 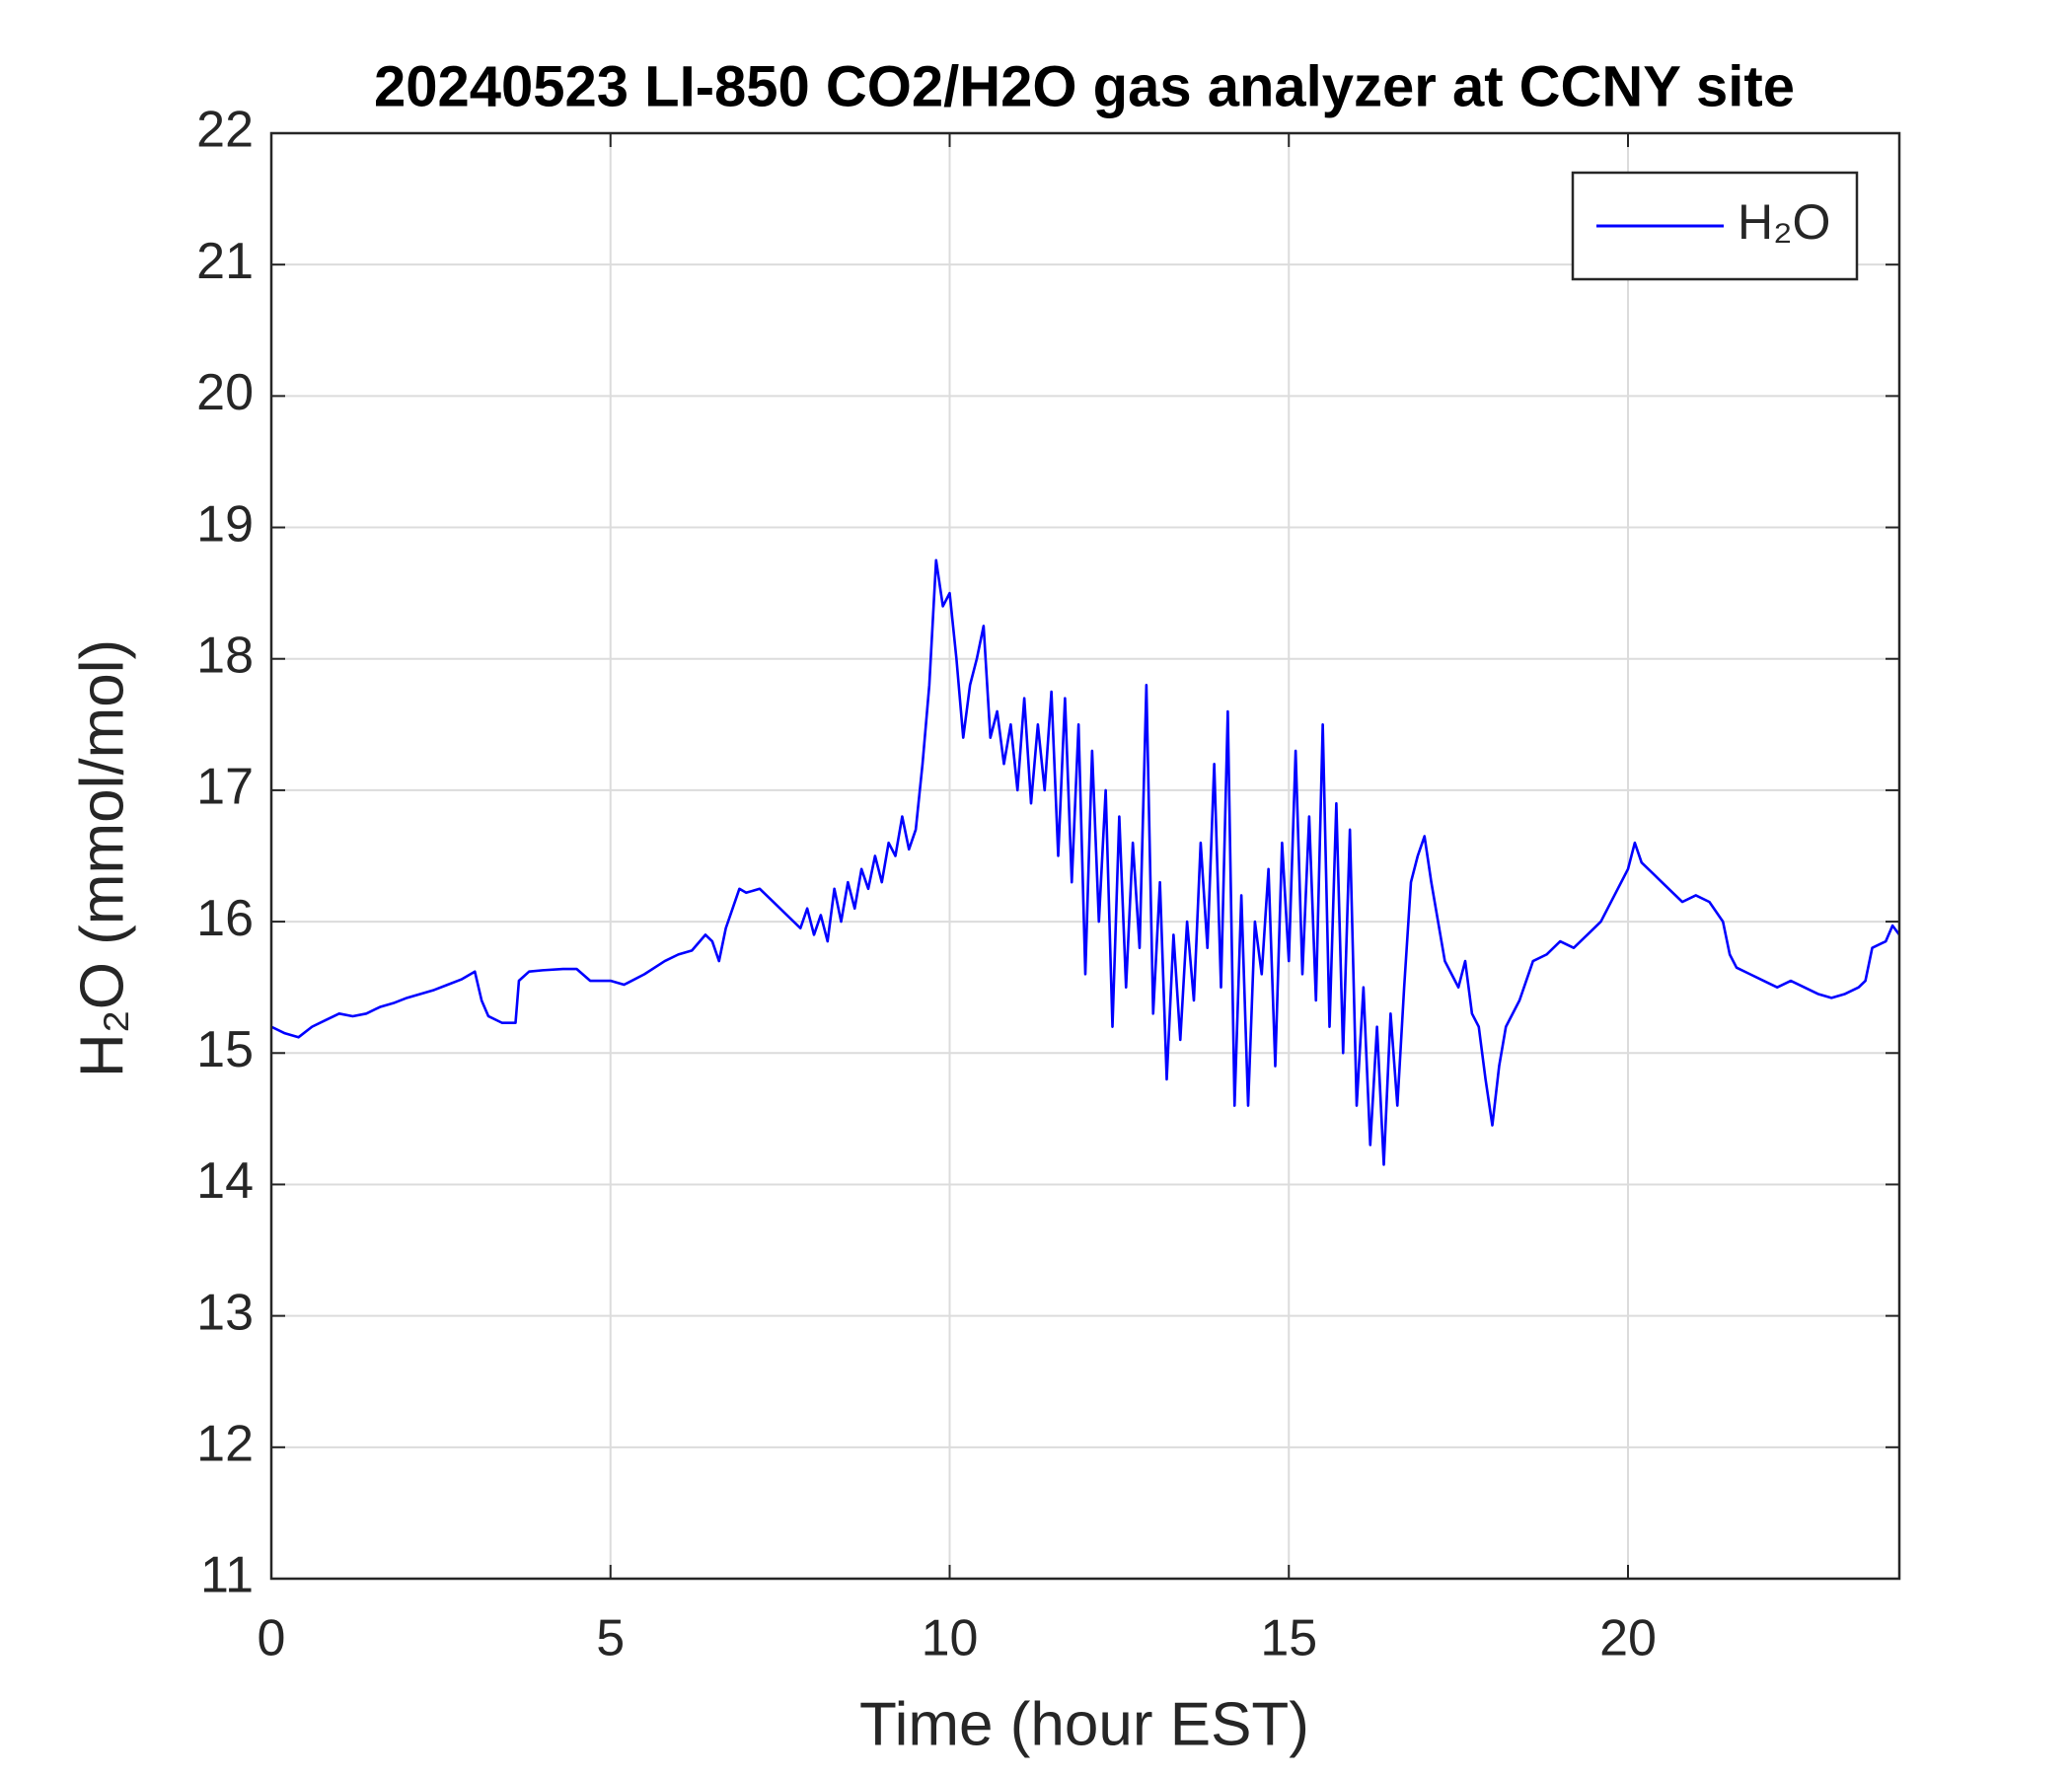 What do you see at coordinates (225, 1445) in the screenshot?
I see `y-tick-label: 12` at bounding box center [225, 1445].